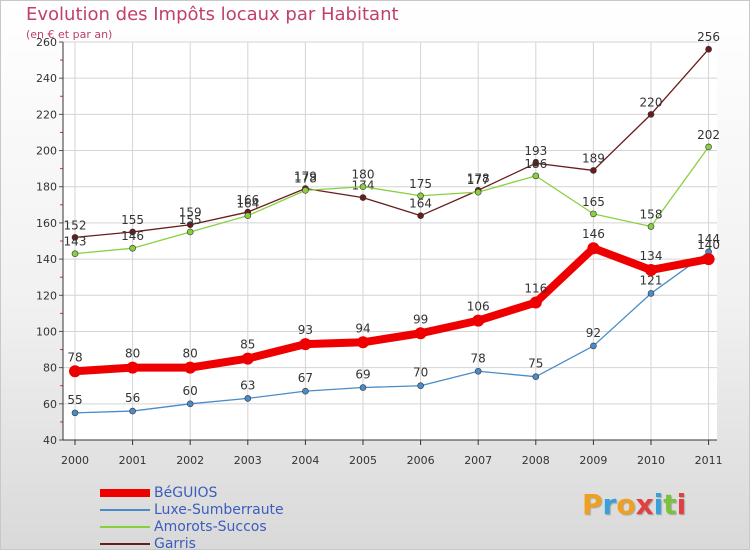 The image size is (750, 552). Describe the element at coordinates (46, 295) in the screenshot. I see `y-tick-label: 120` at that location.